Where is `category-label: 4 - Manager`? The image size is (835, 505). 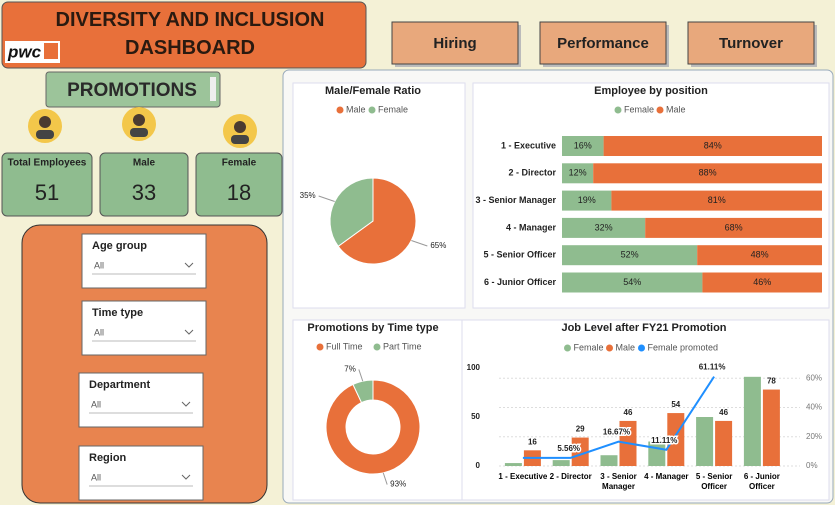 category-label: 4 - Manager is located at coordinates (531, 227).